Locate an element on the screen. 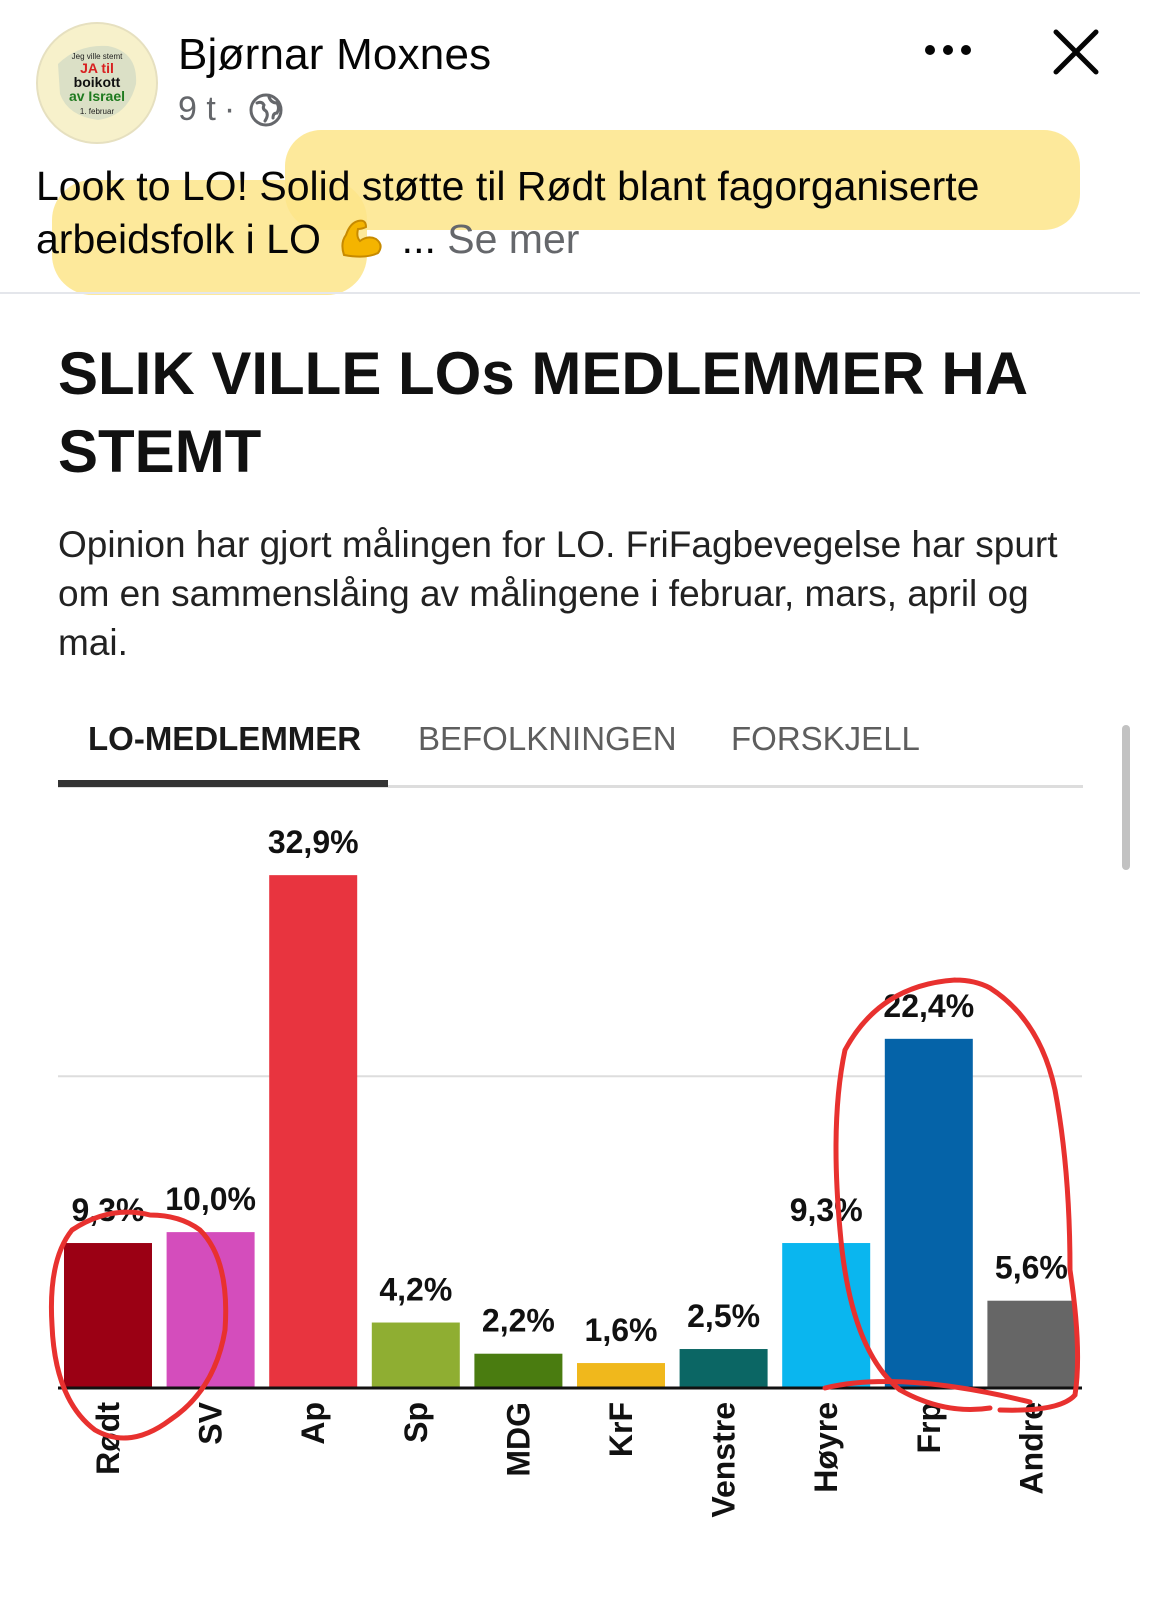 The image size is (1170, 1611). muscle-emoji-icon is located at coordinates (361, 238).